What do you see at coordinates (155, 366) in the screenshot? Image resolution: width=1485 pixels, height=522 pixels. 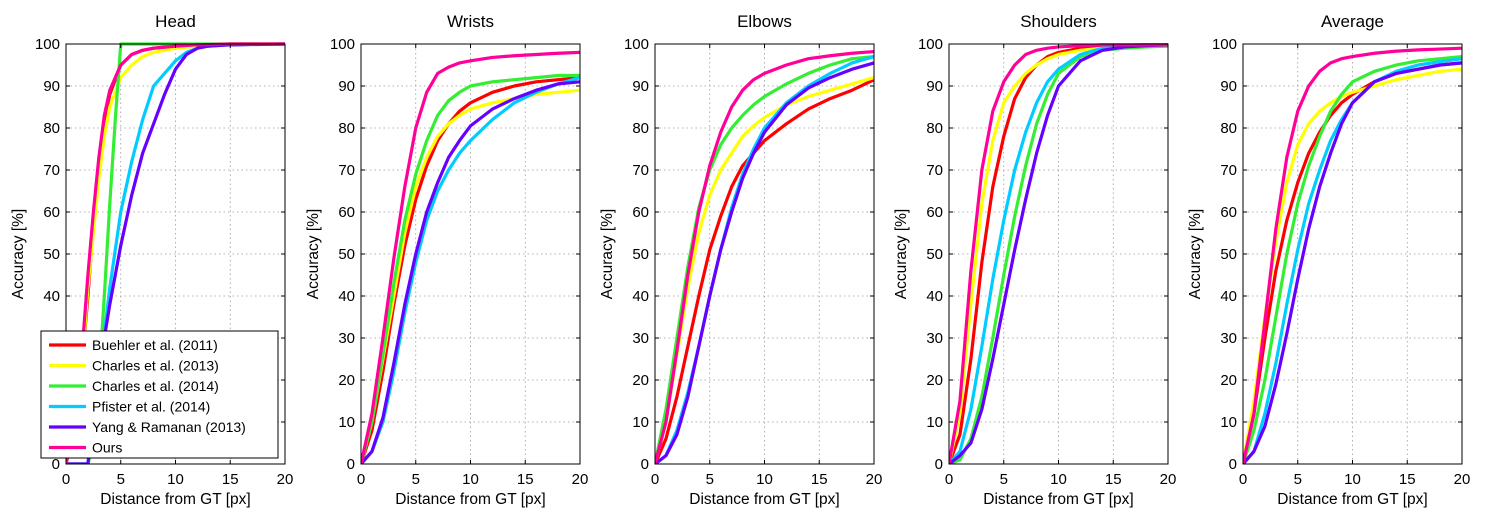 I see `legend-label: Charles et al. (2013)` at bounding box center [155, 366].